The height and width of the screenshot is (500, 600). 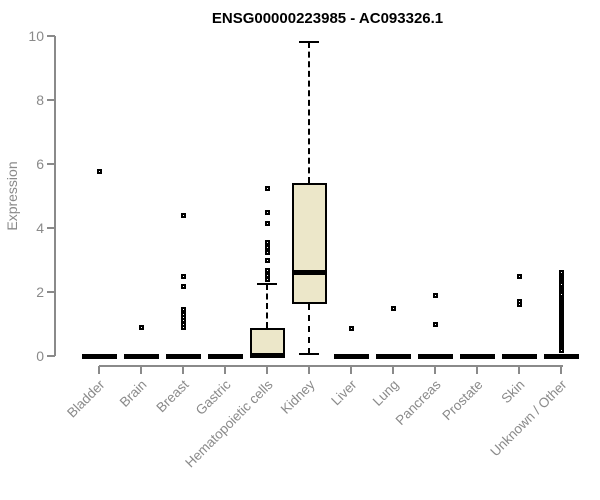 What do you see at coordinates (40, 228) in the screenshot?
I see `y-tick-label: 4` at bounding box center [40, 228].